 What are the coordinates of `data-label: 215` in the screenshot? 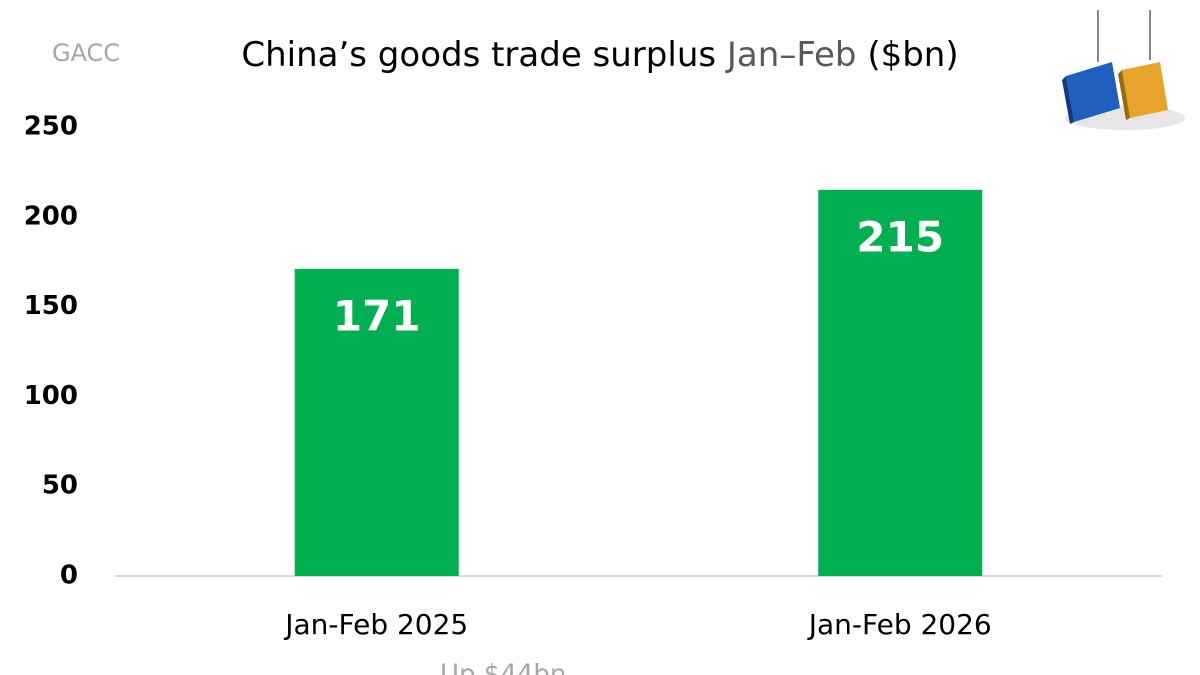 It's located at (900, 236).